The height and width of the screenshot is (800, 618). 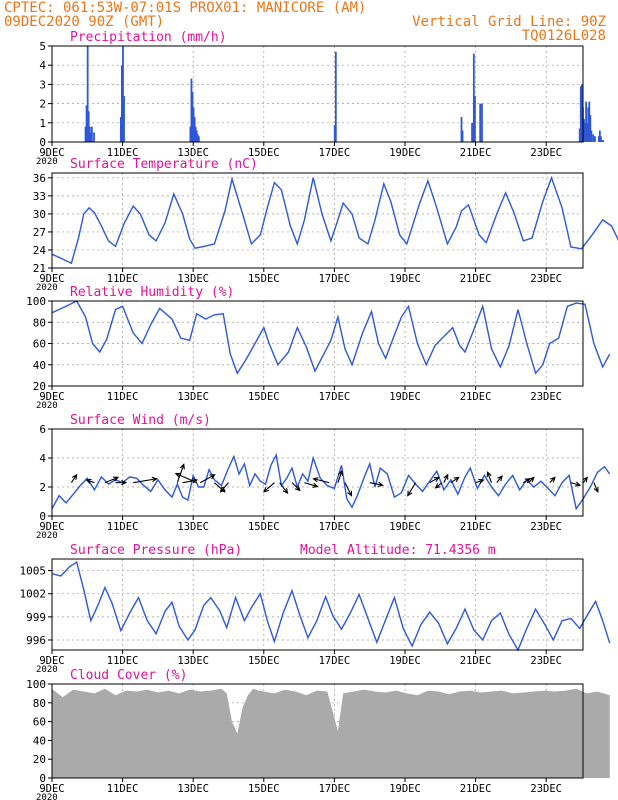 I want to click on y-tick-label: 5, so click(x=42, y=46).